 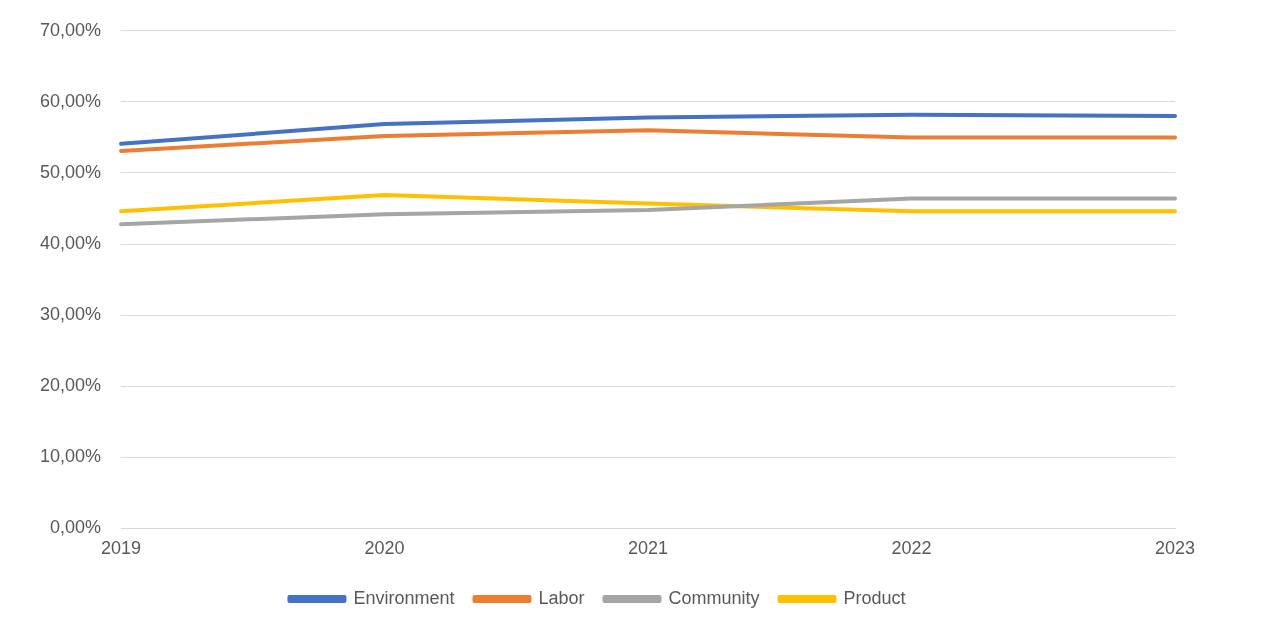 What do you see at coordinates (561, 597) in the screenshot?
I see `legend-label: Labor` at bounding box center [561, 597].